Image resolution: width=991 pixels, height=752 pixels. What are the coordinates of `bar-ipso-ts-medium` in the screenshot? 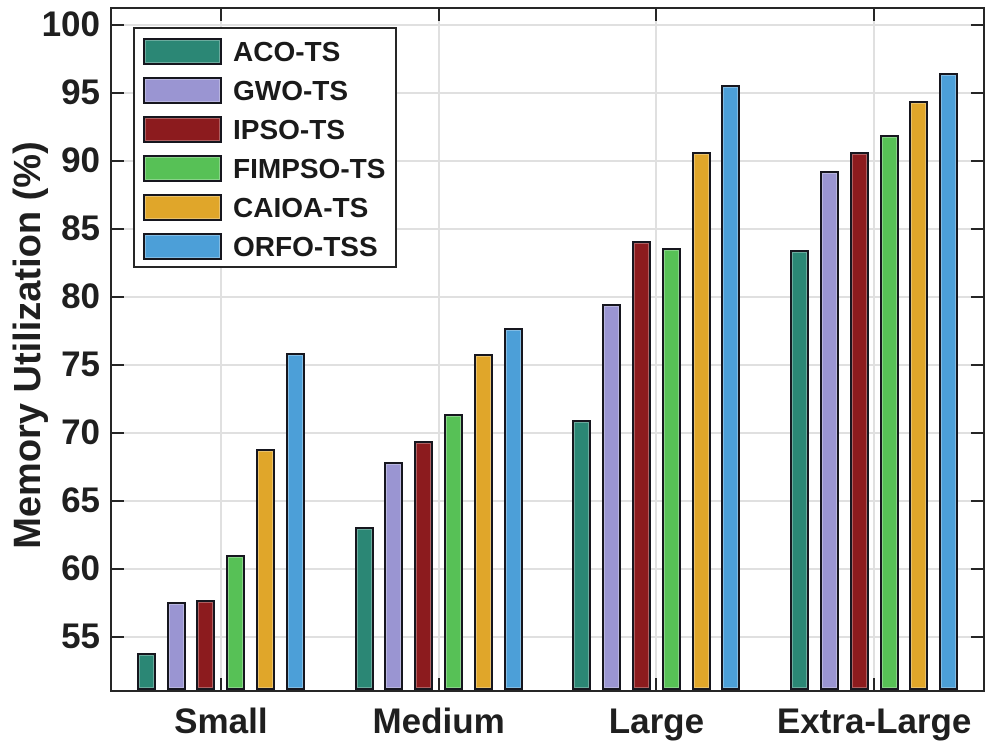 It's located at (424, 565).